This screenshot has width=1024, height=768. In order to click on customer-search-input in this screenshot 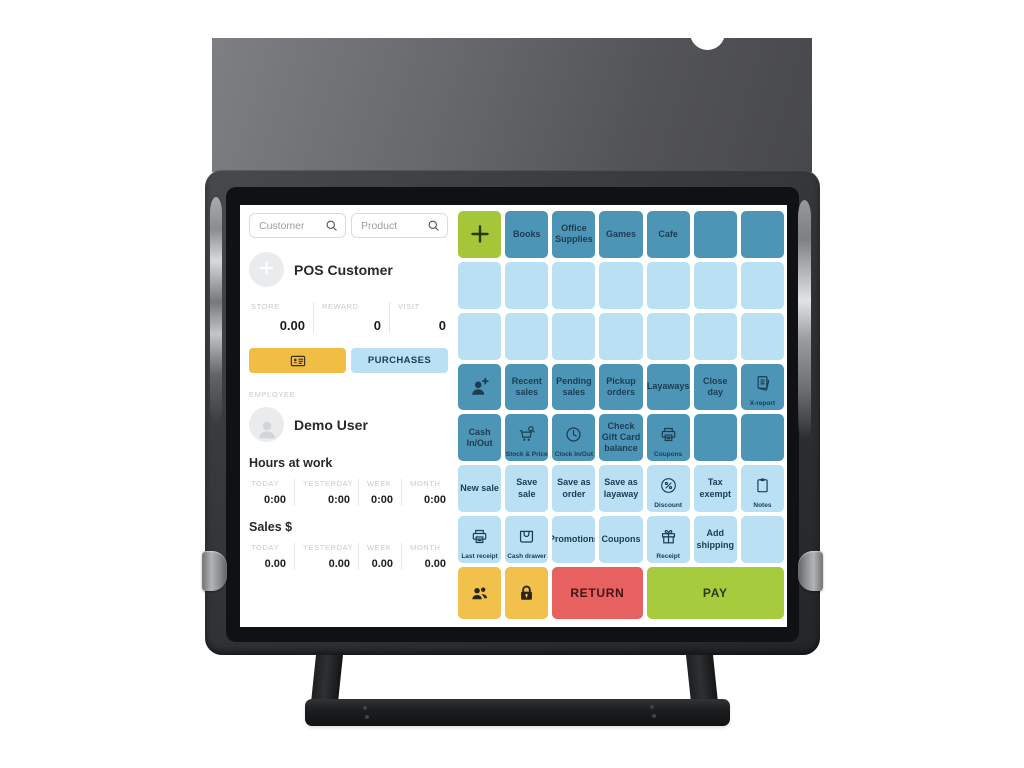, I will do `click(297, 225)`.